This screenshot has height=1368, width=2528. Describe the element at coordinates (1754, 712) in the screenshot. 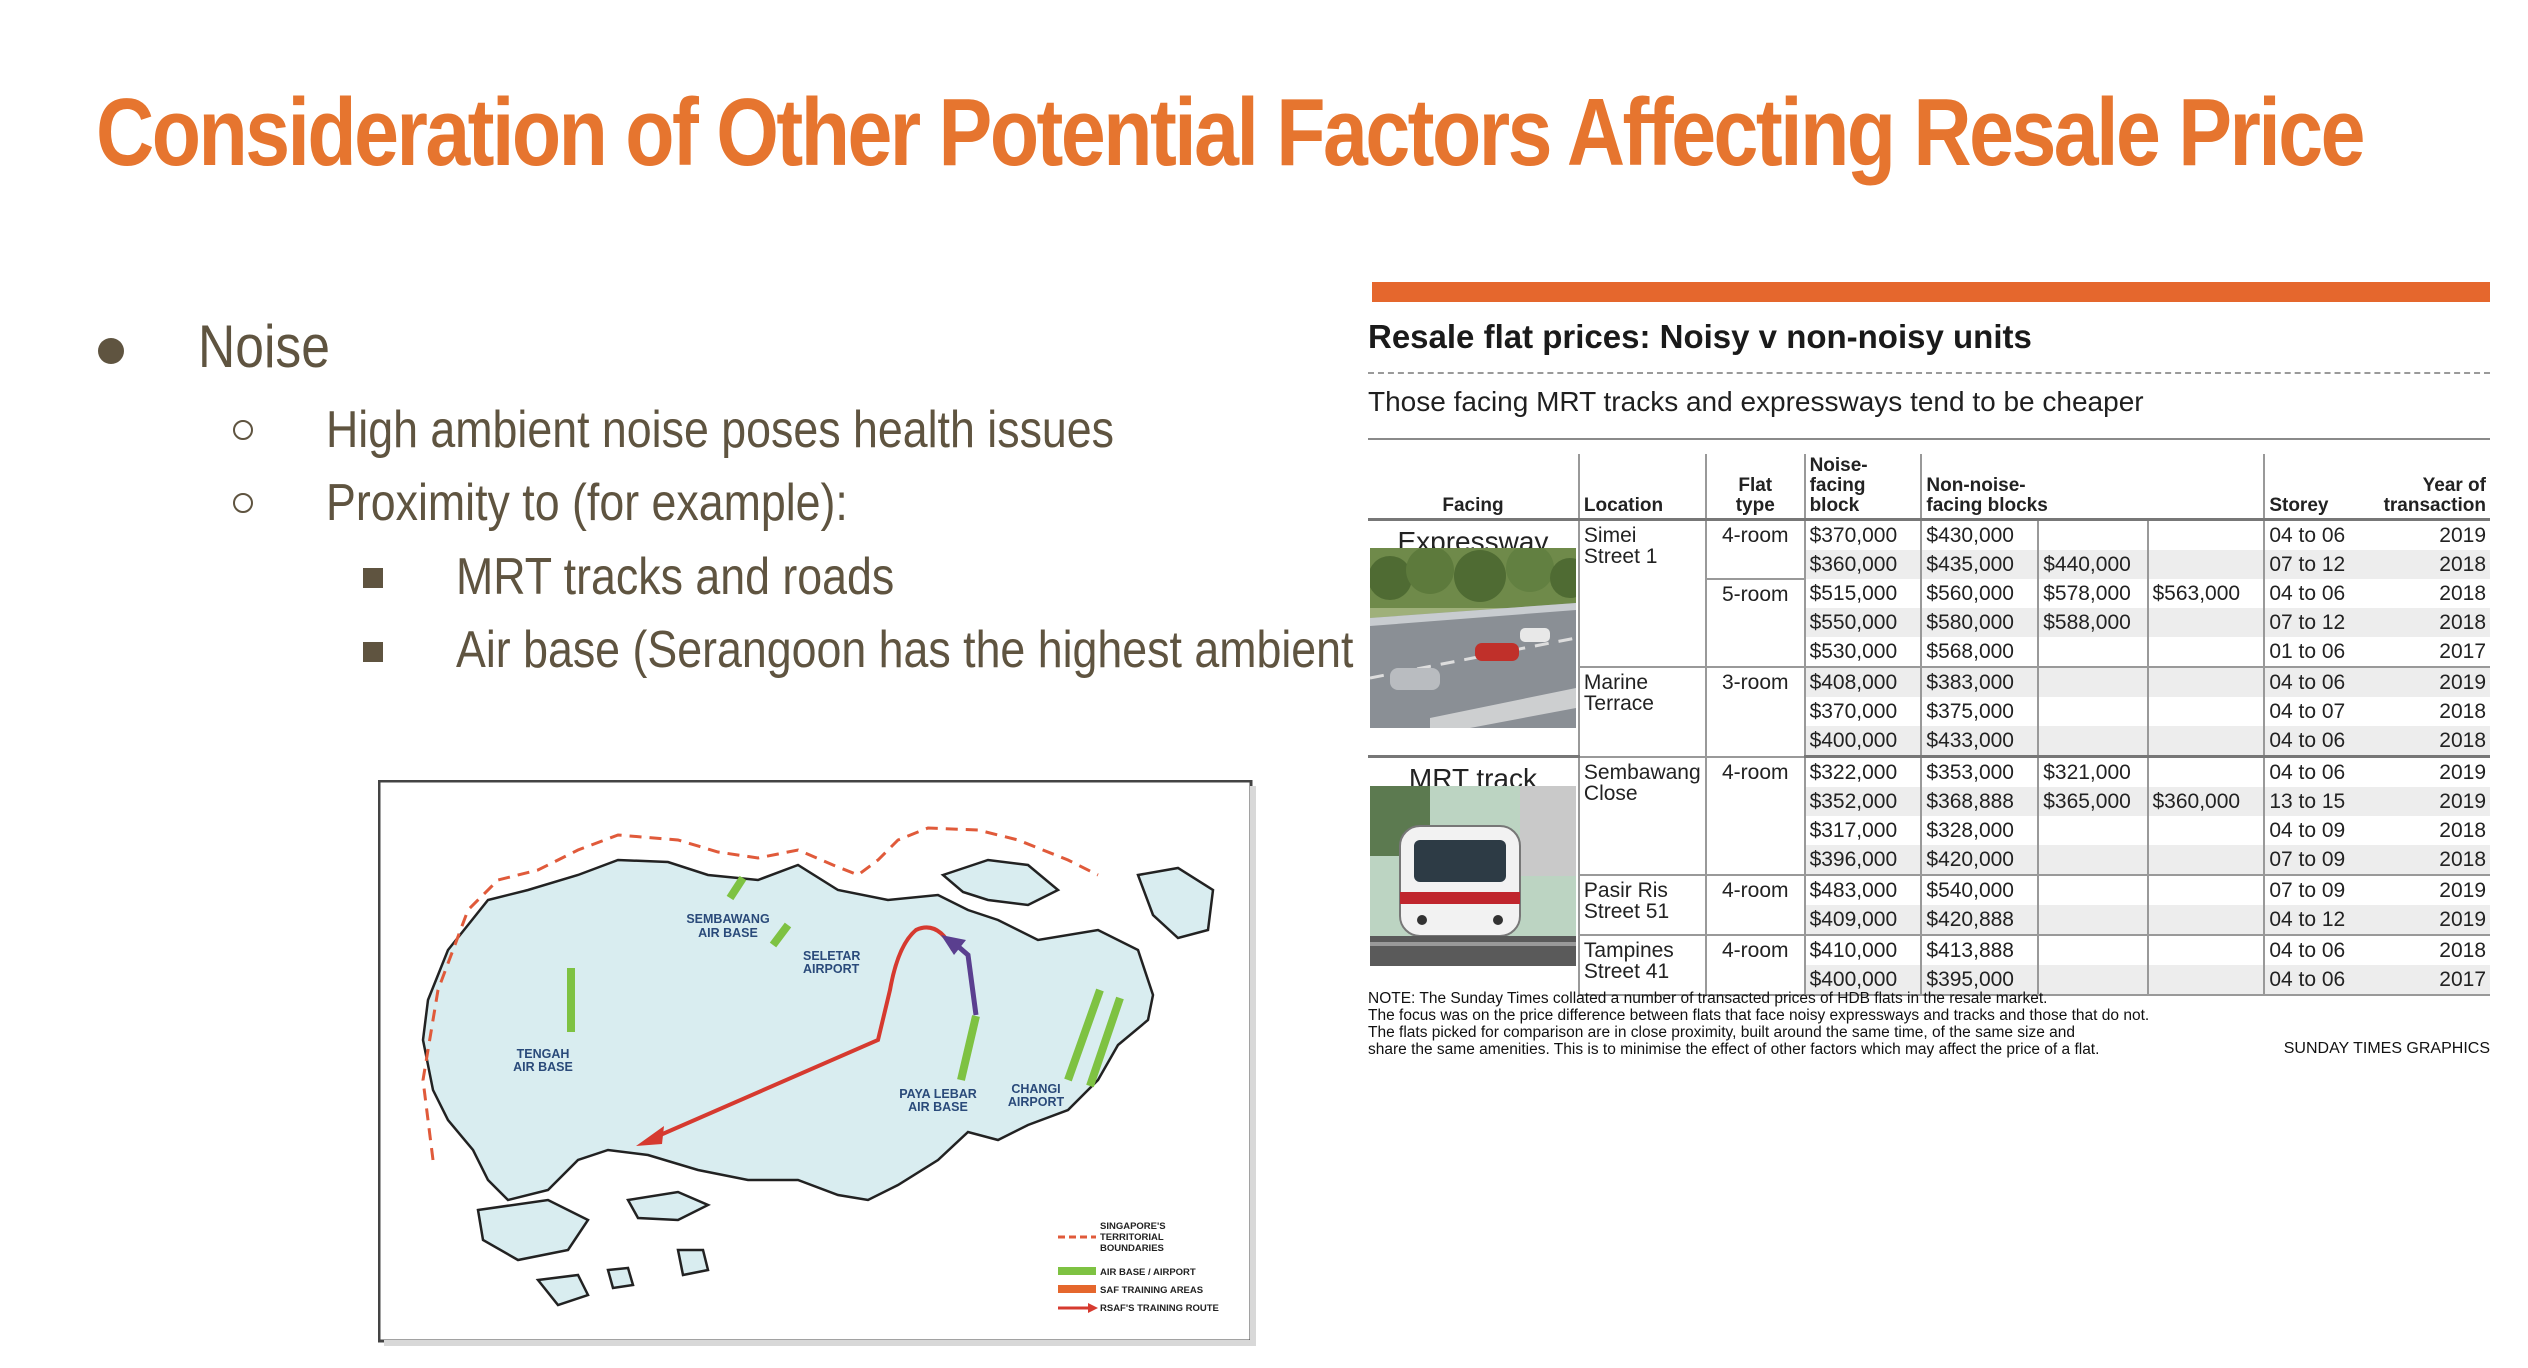

I see `flat-type-cell: 3-room` at that location.